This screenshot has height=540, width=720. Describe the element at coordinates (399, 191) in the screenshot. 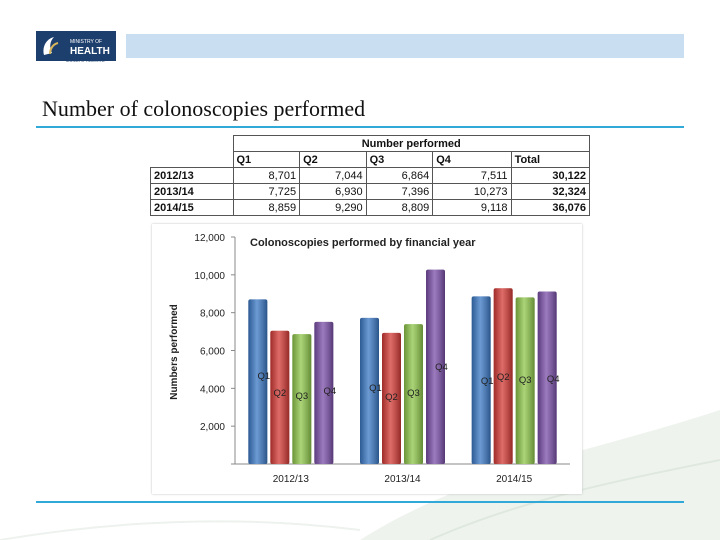

I see `cell-q3: 7,396` at that location.